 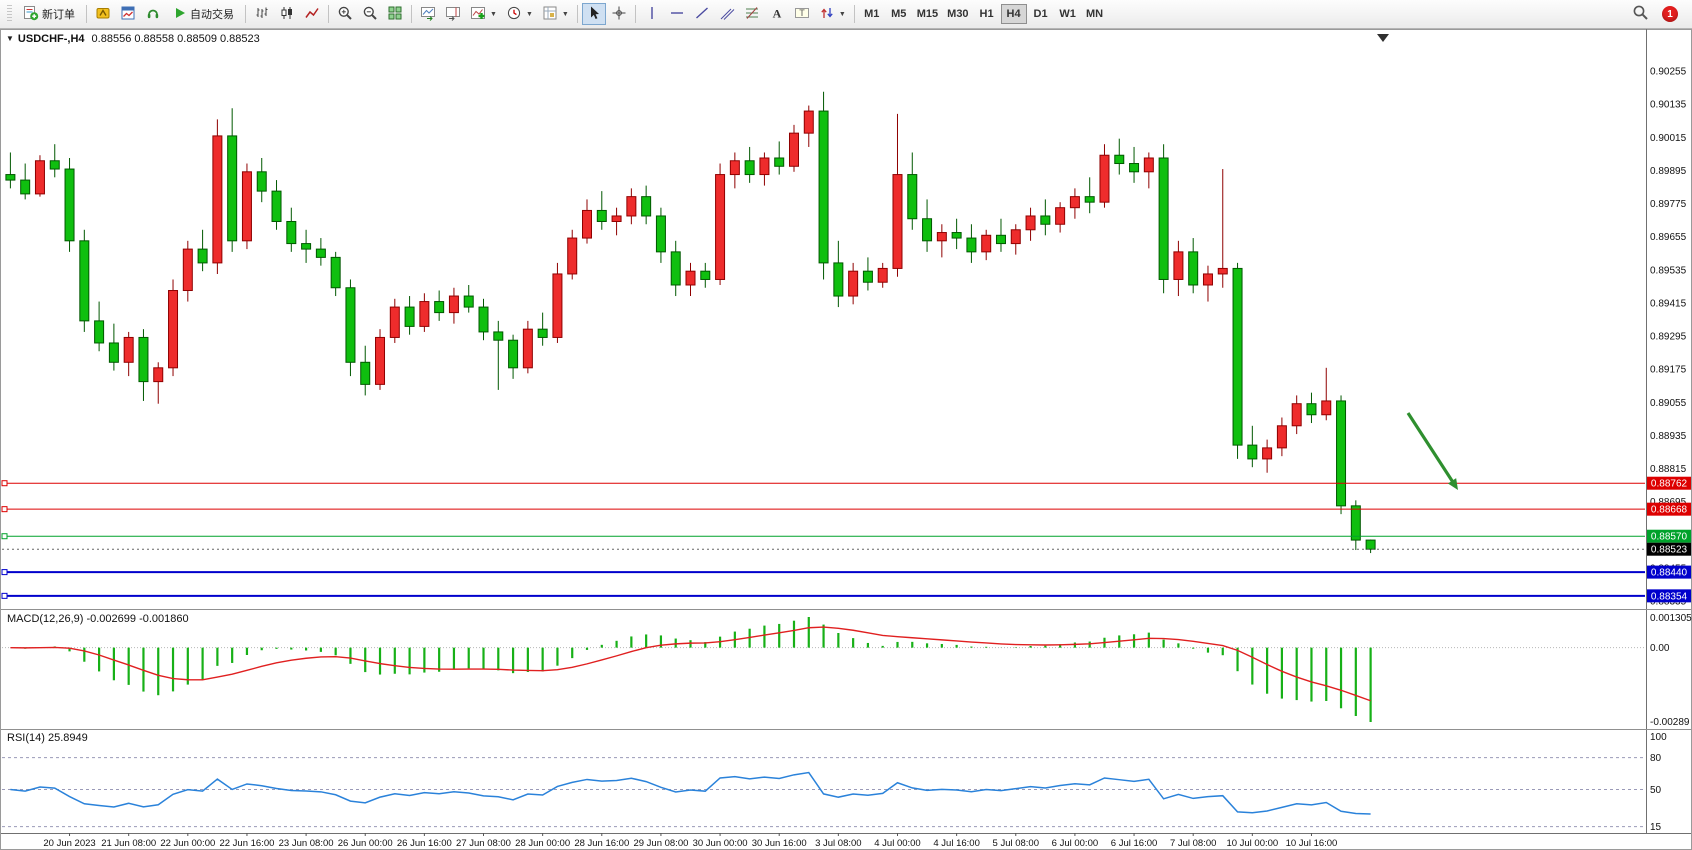 What do you see at coordinates (957, 14) in the screenshot?
I see `timeframe-m30-button: M30` at bounding box center [957, 14].